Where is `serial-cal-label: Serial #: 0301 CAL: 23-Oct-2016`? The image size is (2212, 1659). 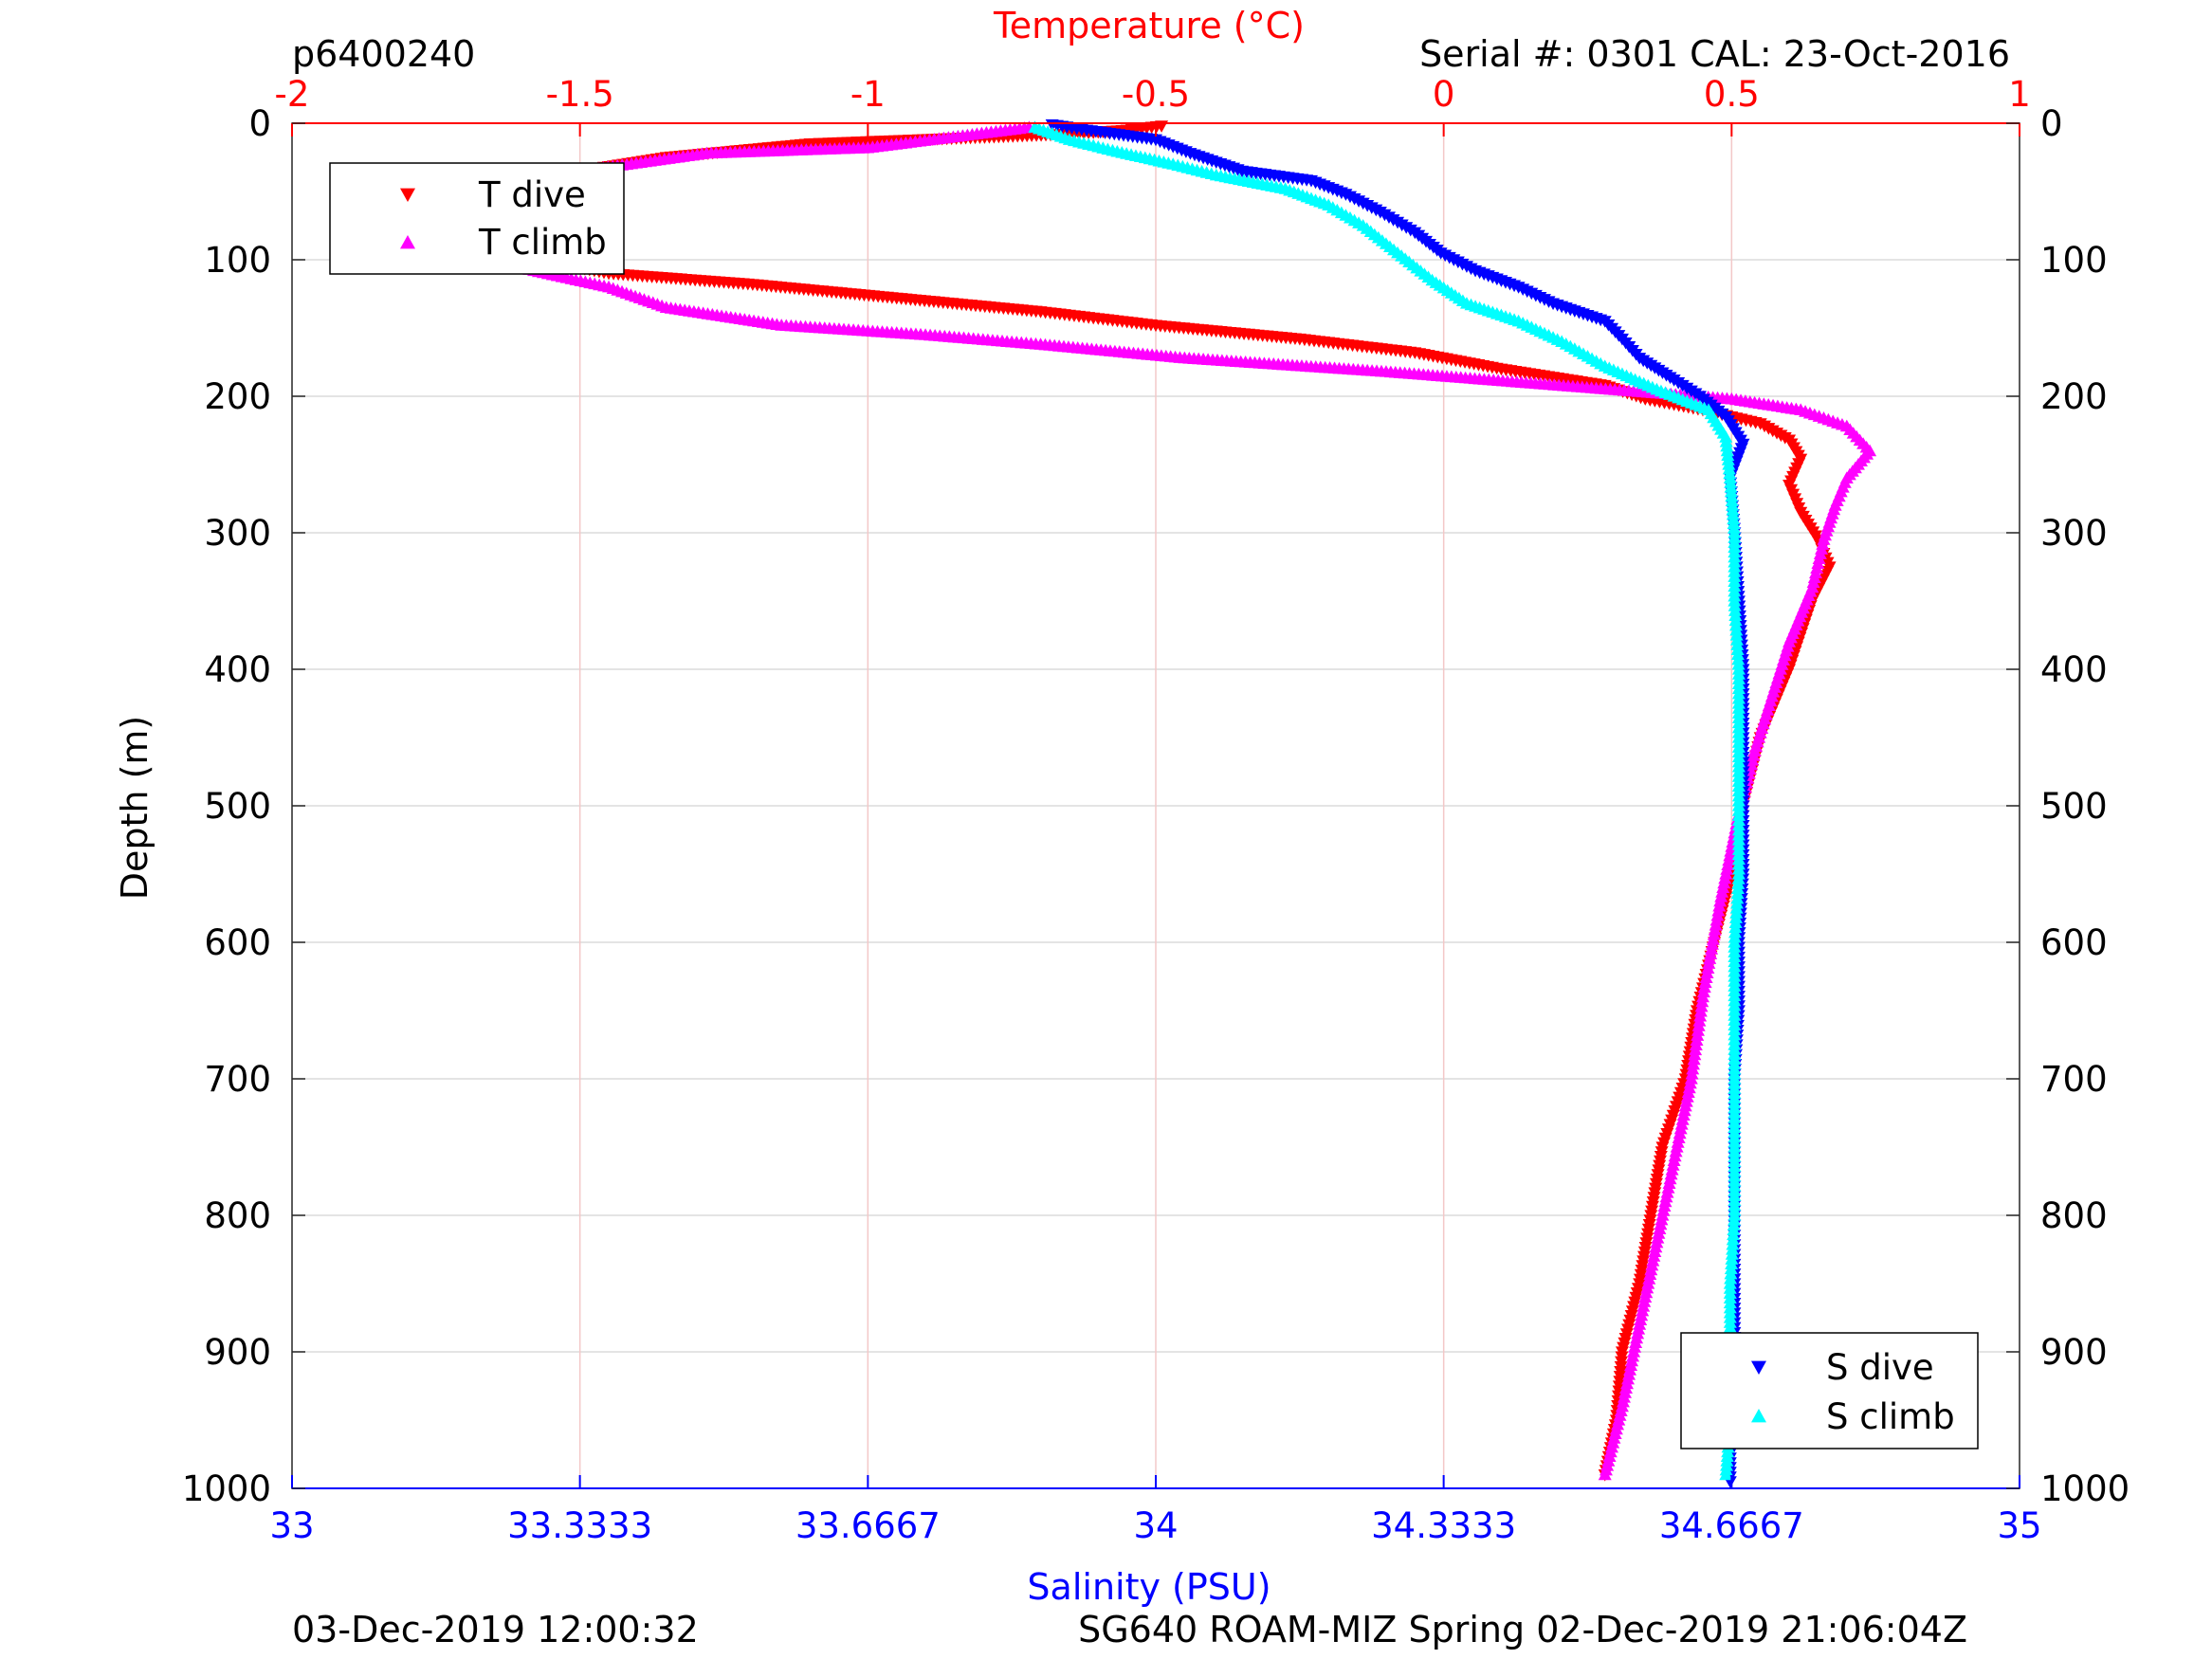 serial-cal-label: Serial #: 0301 CAL: 23-Oct-2016 is located at coordinates (1714, 54).